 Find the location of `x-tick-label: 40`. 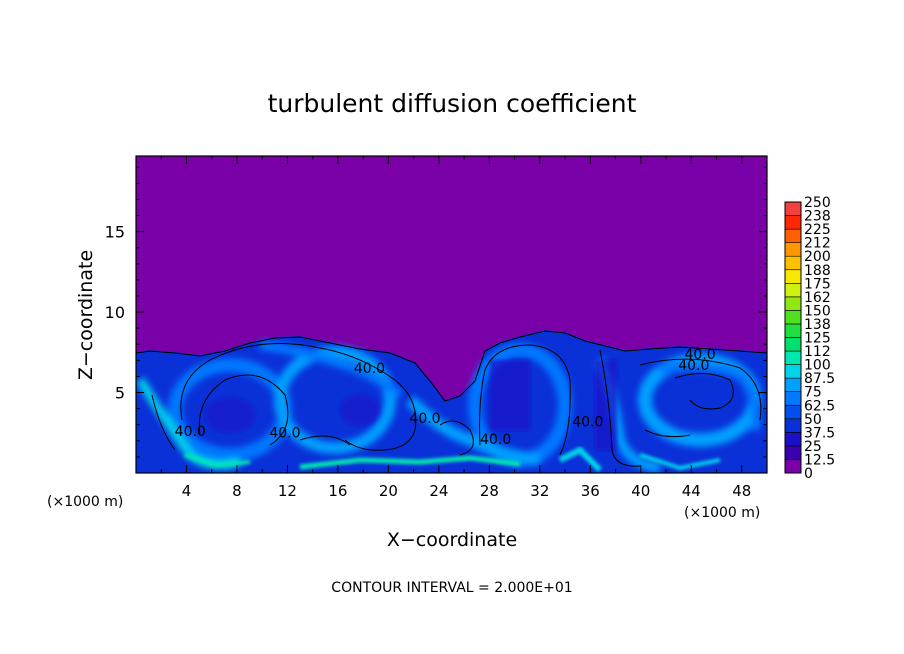

x-tick-label: 40 is located at coordinates (640, 491).